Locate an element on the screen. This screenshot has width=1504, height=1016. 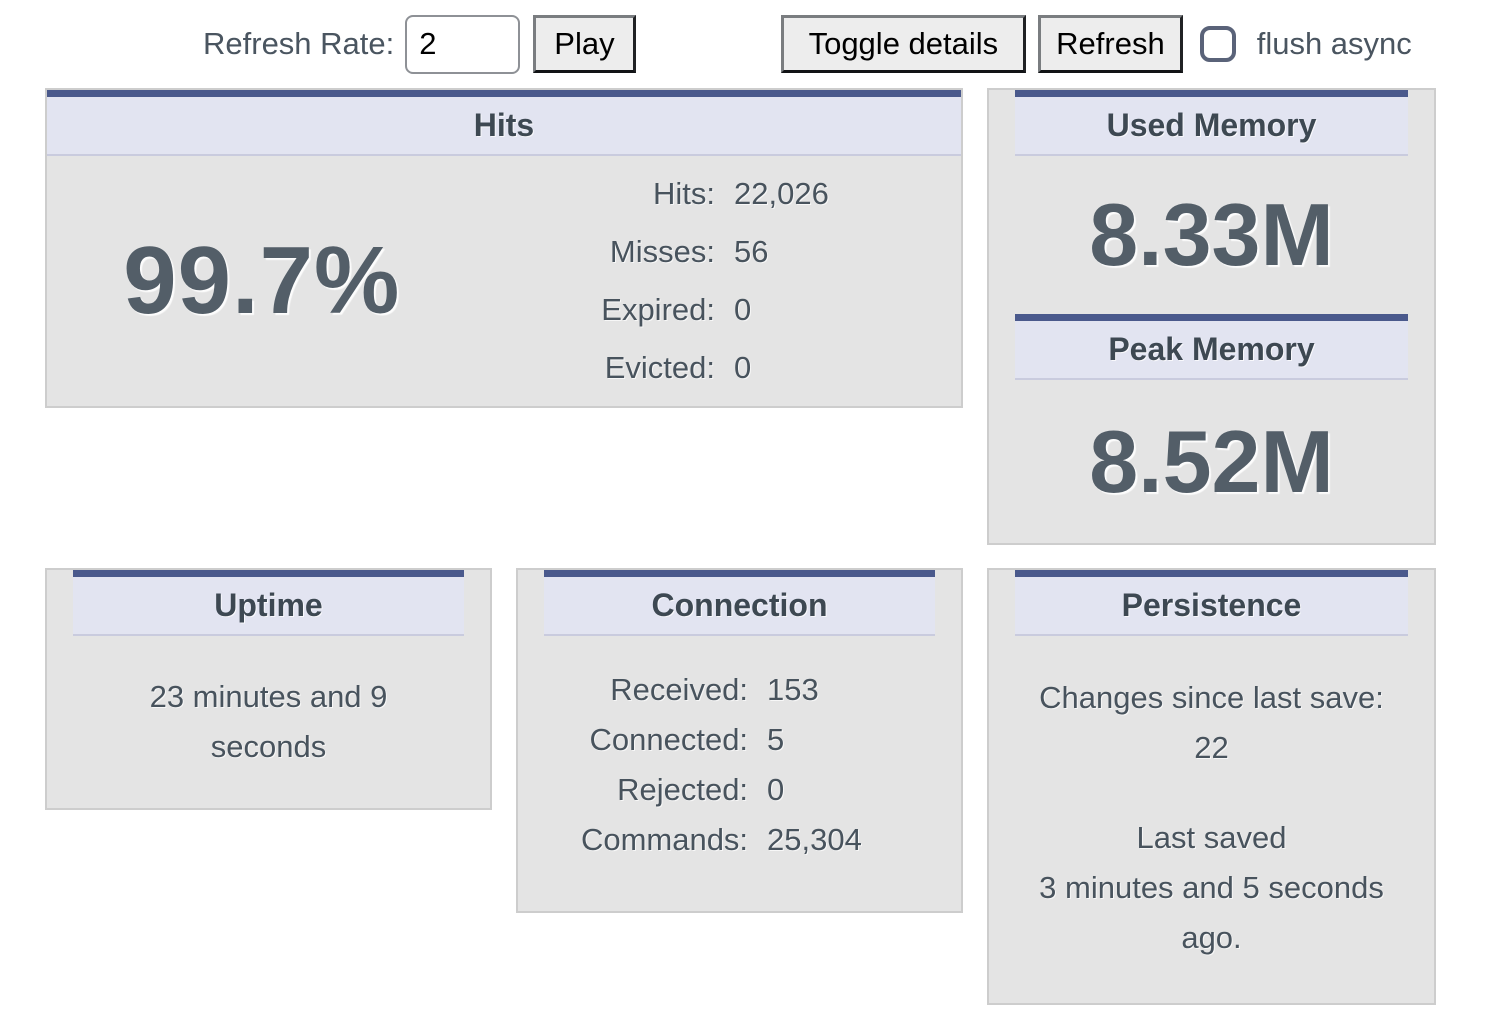
refresh-rate-label: Refresh Rate: is located at coordinates (299, 43).